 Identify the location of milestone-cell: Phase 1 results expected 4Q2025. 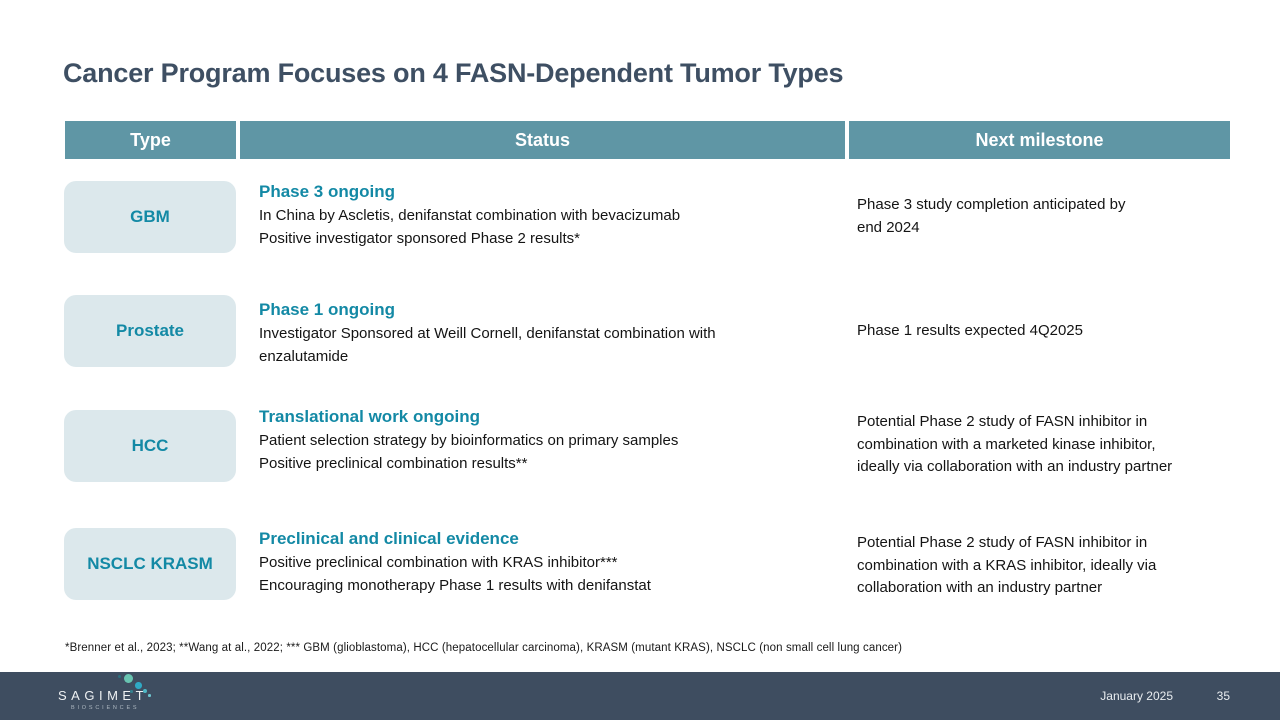
(970, 330).